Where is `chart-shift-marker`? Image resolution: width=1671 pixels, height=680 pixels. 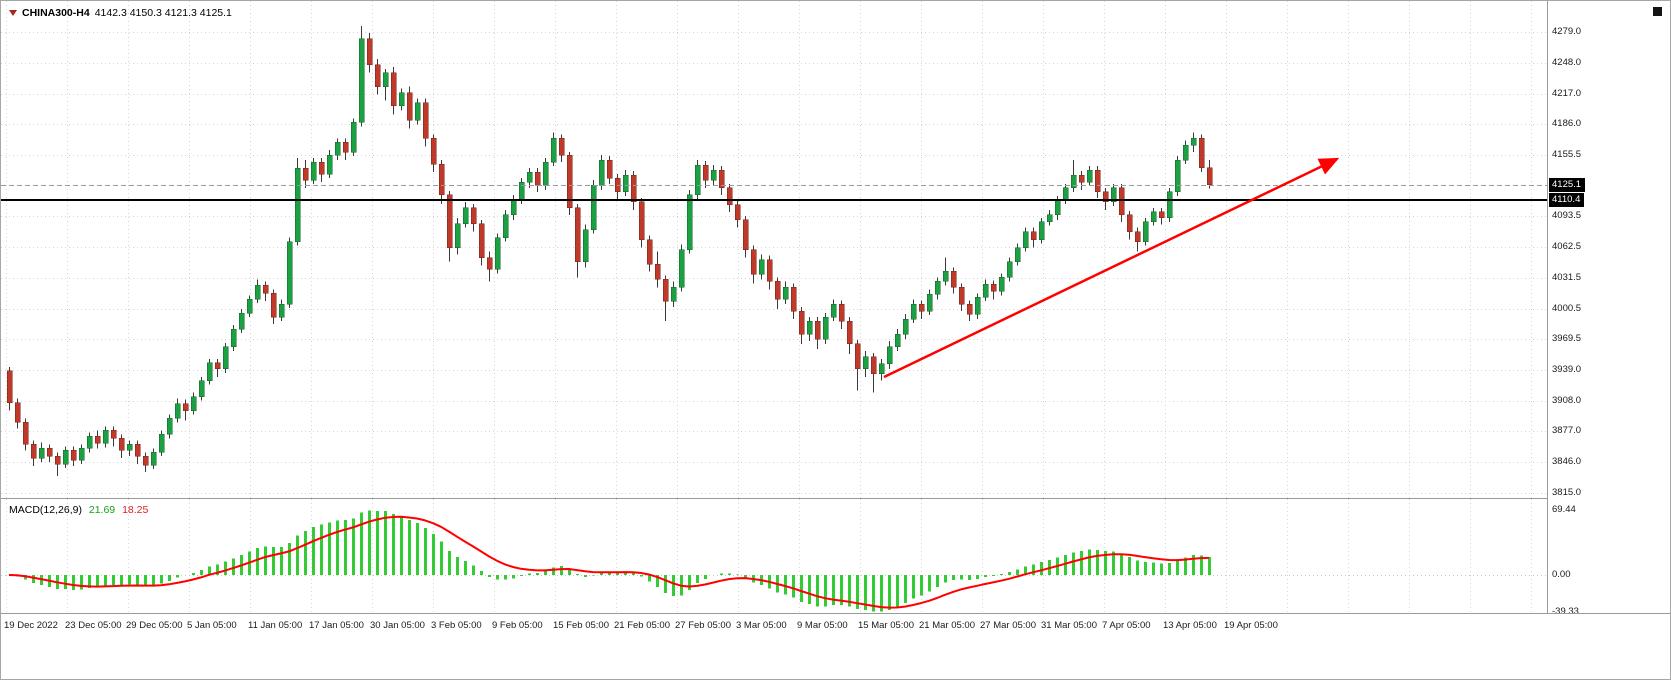
chart-shift-marker is located at coordinates (1657, 11).